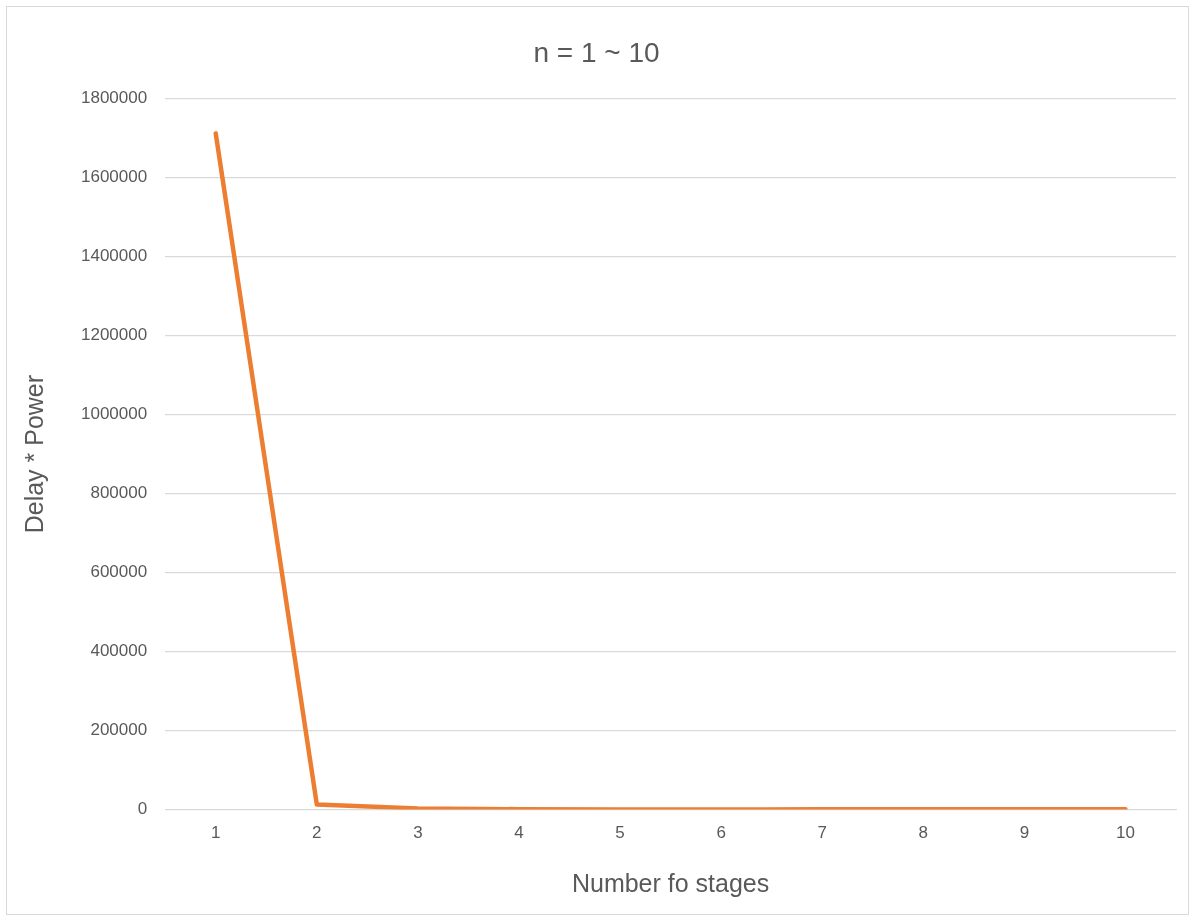 The height and width of the screenshot is (921, 1195). Describe the element at coordinates (215, 833) in the screenshot. I see `x-tick-label: 1` at that location.